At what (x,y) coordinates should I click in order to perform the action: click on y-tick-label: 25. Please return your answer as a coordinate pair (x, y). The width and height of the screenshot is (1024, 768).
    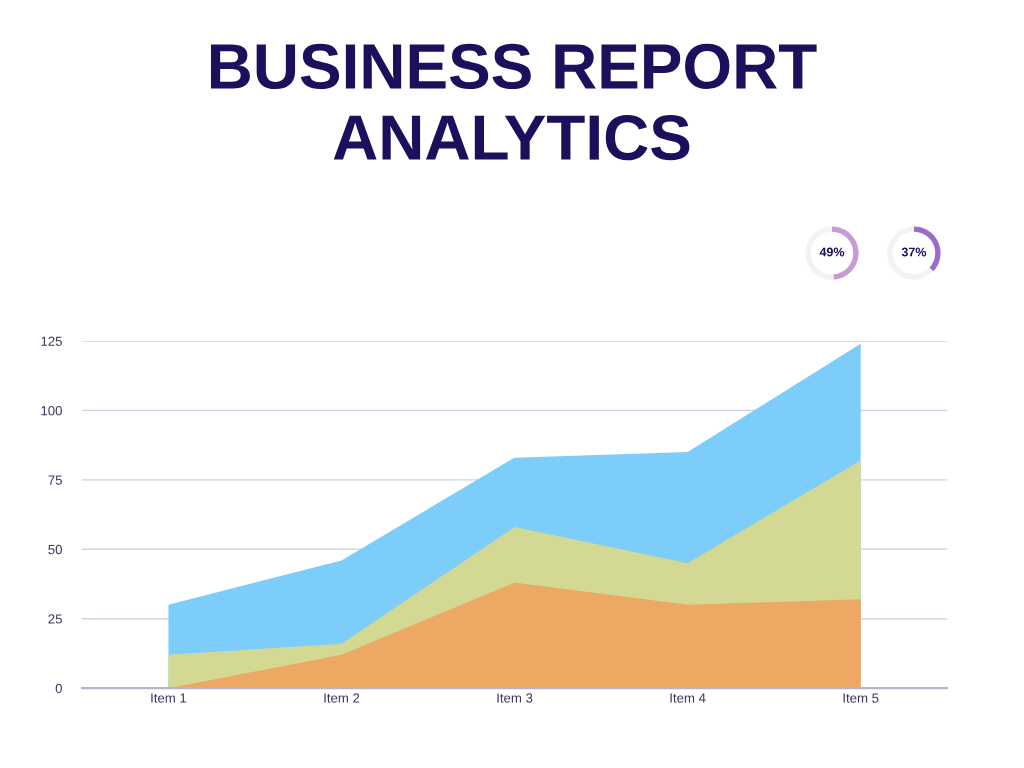
    Looking at the image, I should click on (55, 619).